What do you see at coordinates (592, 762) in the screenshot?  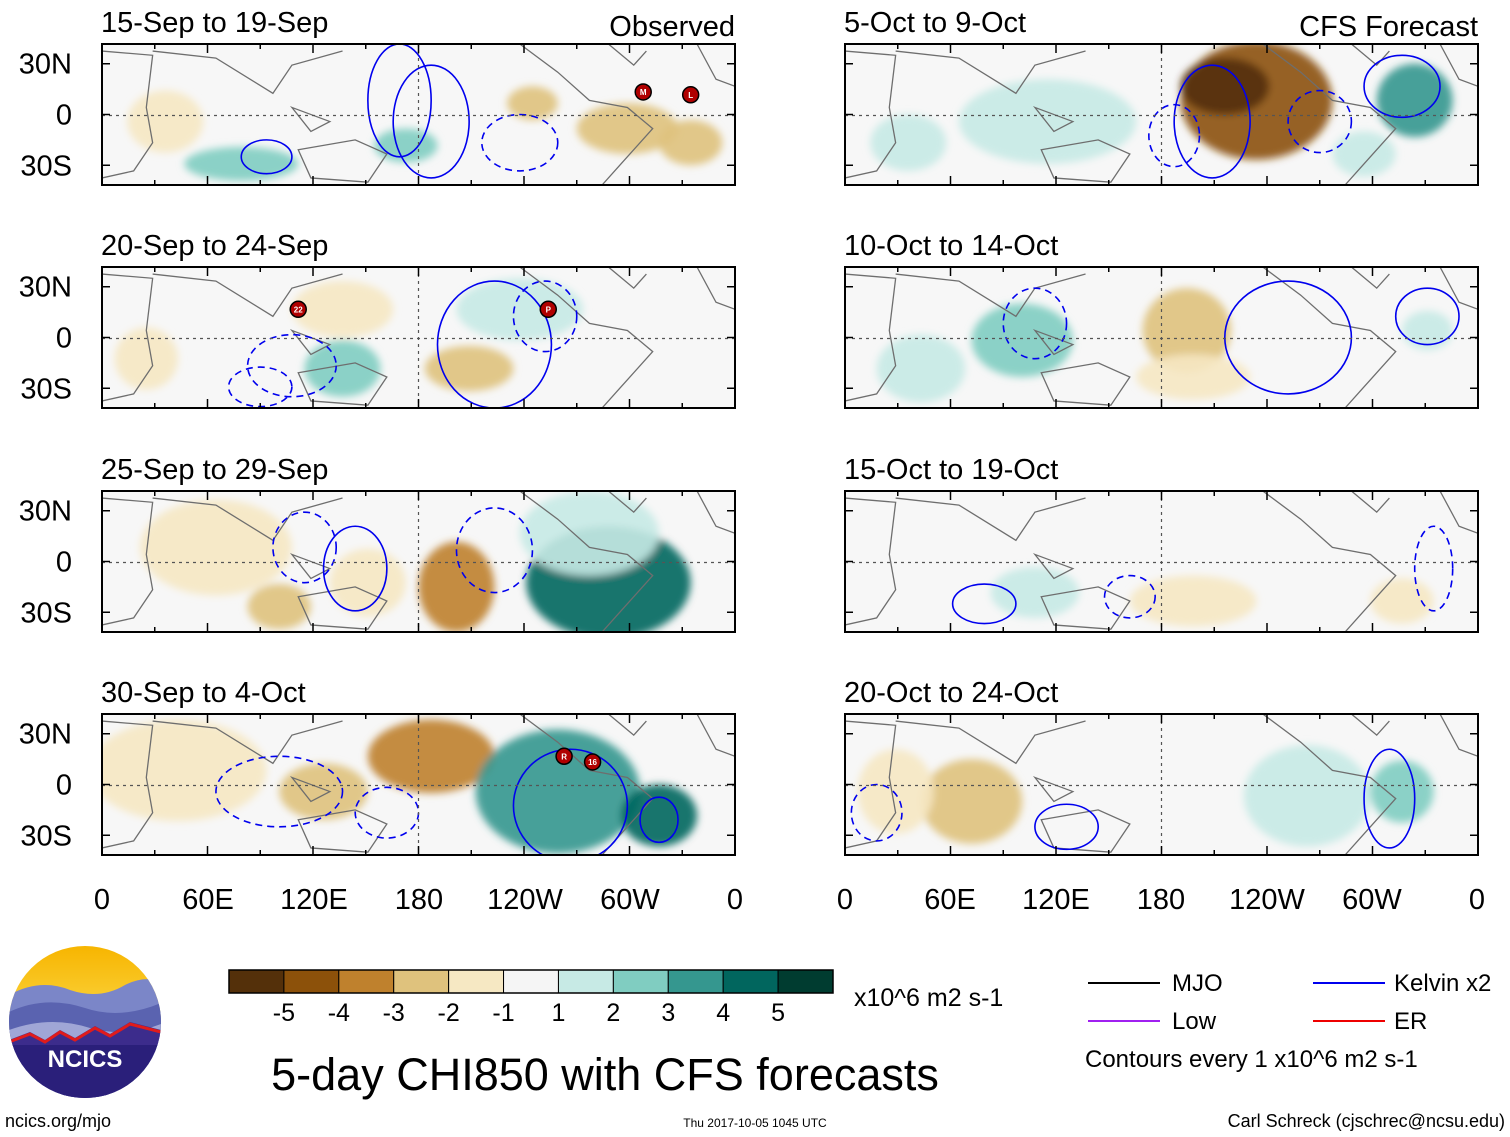 I see `storm-marker: 16` at bounding box center [592, 762].